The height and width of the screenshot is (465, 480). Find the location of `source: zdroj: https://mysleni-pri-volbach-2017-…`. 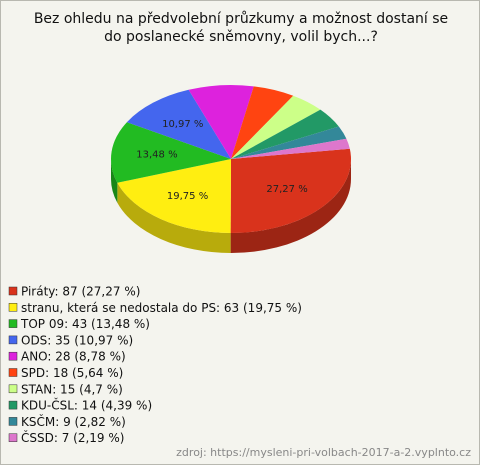

source: zdroj: https://mysleni-pri-volbach-2017-… is located at coordinates (323, 452).